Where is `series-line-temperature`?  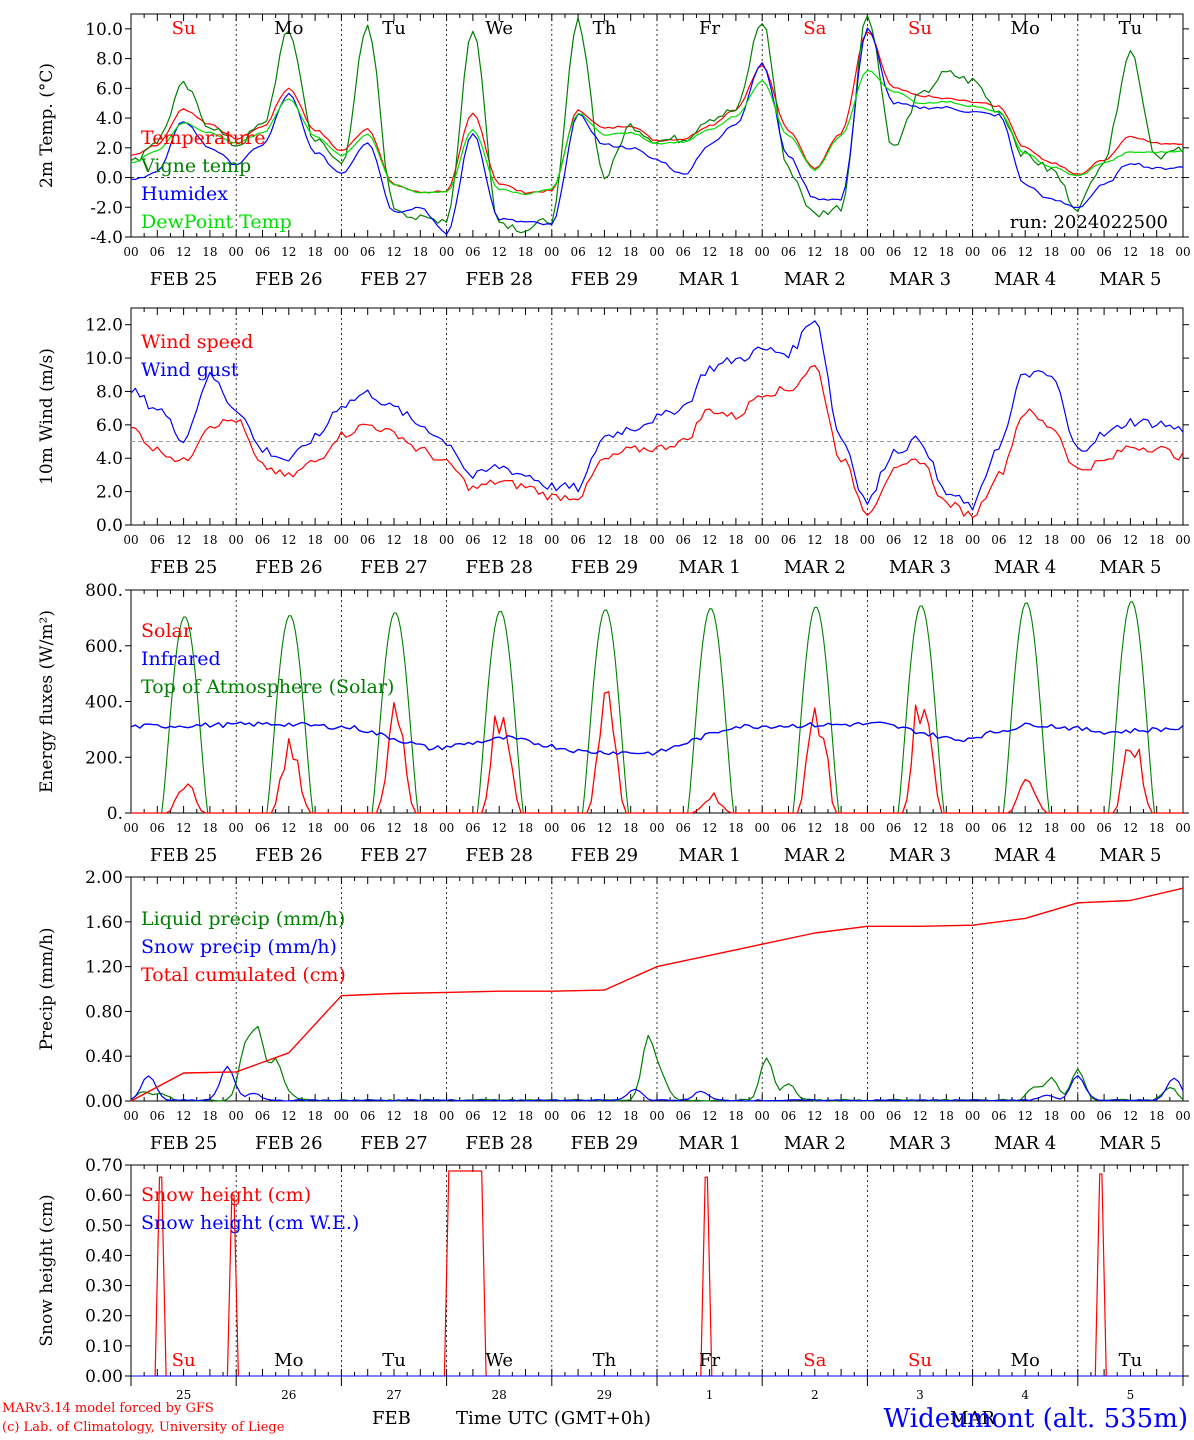 series-line-temperature is located at coordinates (657, 113).